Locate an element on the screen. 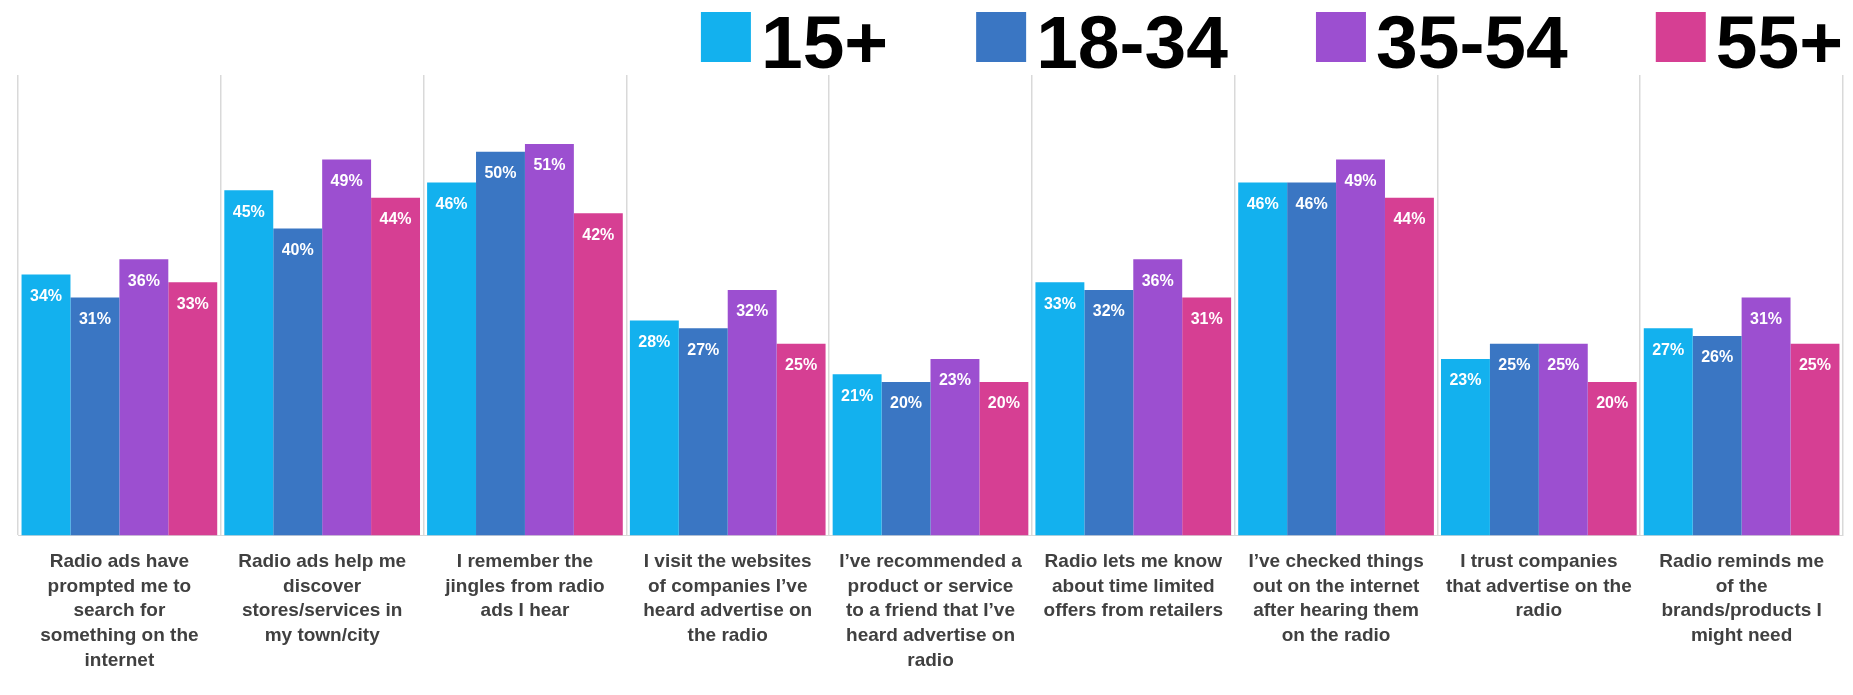 The width and height of the screenshot is (1853, 695). data-label: 28% is located at coordinates (654, 342).